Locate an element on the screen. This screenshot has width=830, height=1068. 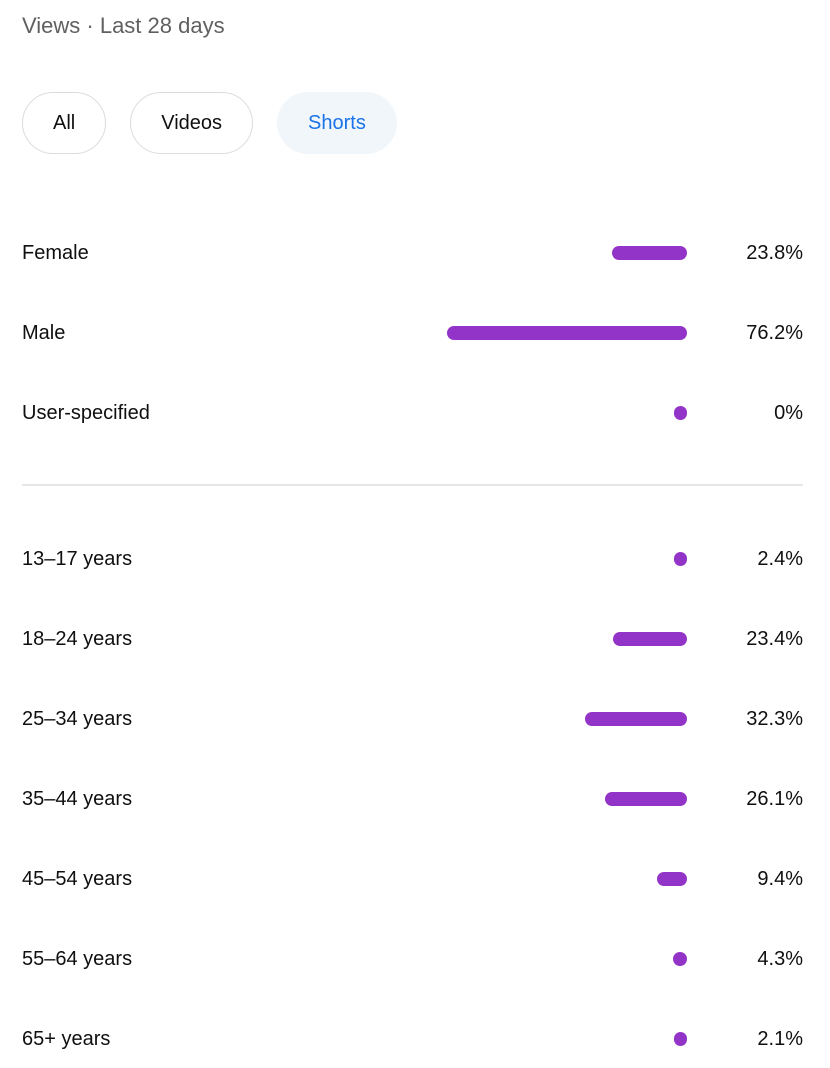
row-age-35-44: 35–44 years 26.1% is located at coordinates (412, 799).